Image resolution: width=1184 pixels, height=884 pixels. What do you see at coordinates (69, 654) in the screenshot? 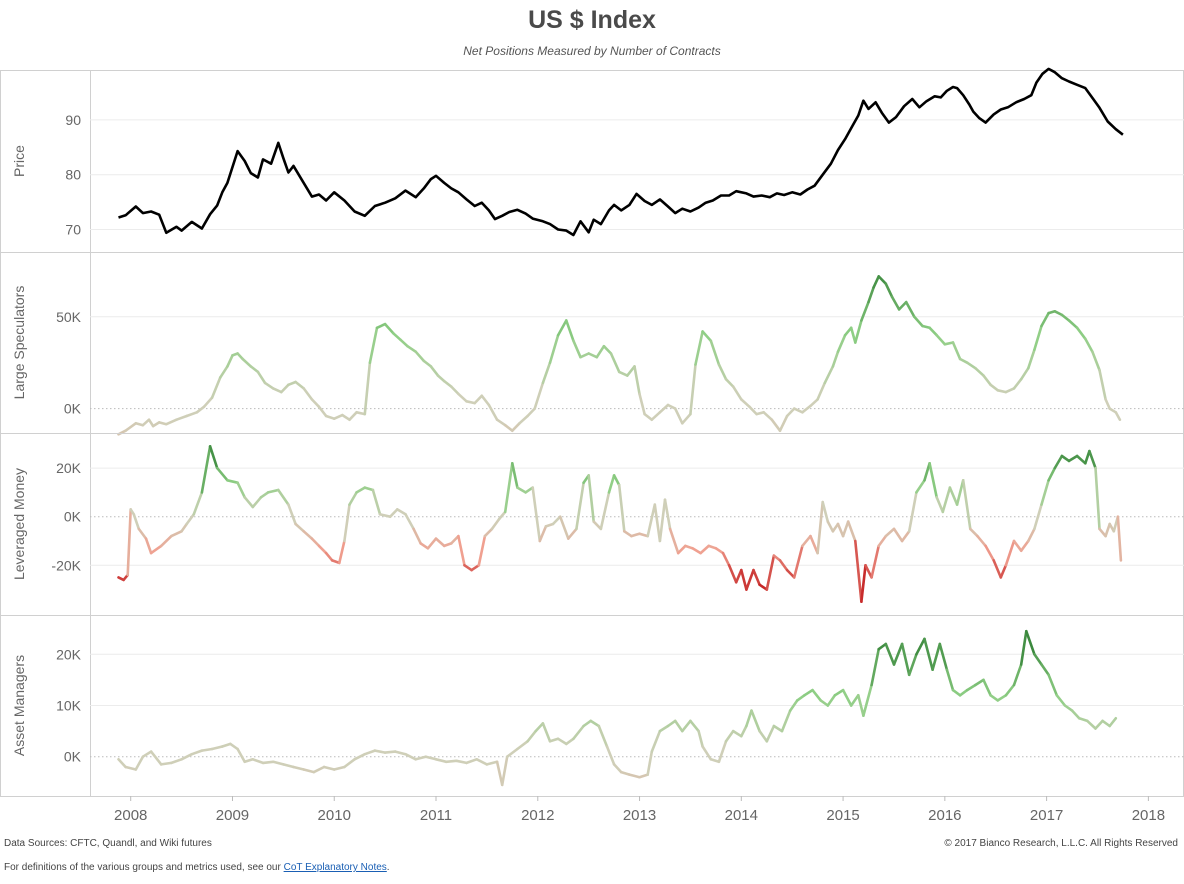
I see `asset-managers-y-tick-label: 20K` at bounding box center [69, 654].